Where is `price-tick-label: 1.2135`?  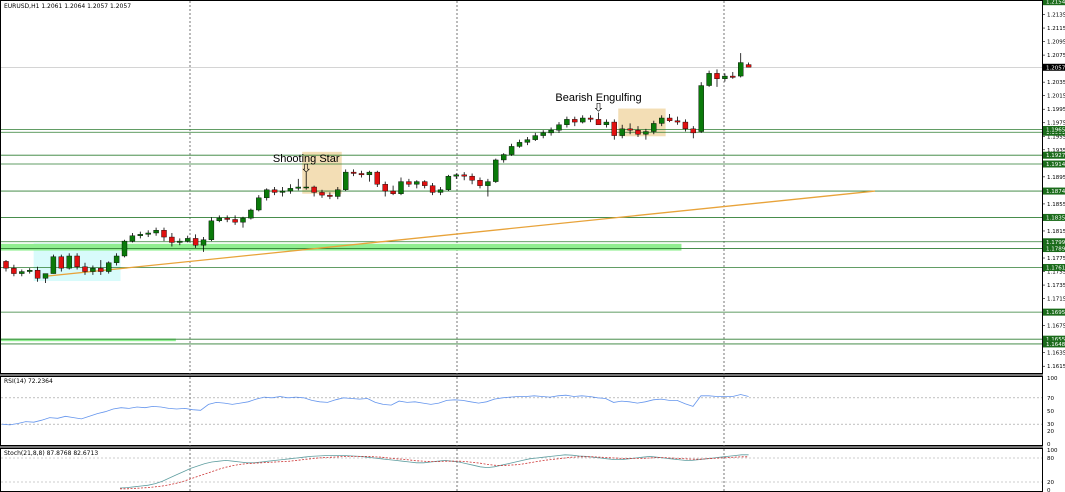 price-tick-label: 1.2135 is located at coordinates (1056, 16).